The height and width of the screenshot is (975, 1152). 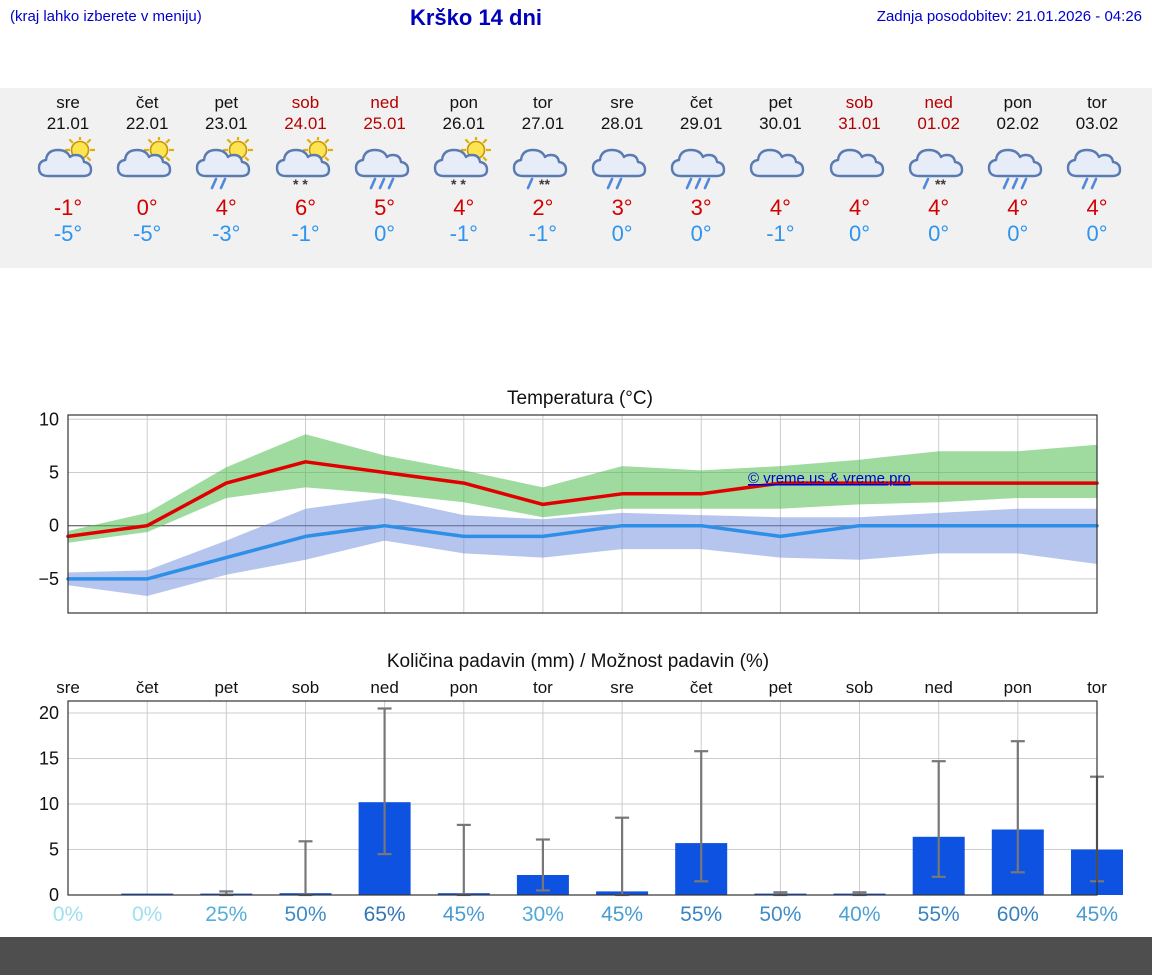 I want to click on day-date: 02.02, so click(x=1018, y=123).